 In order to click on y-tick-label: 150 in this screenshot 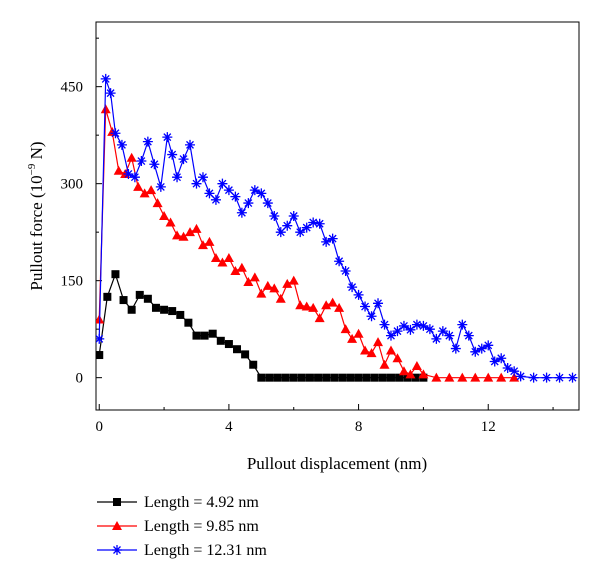, I will do `click(72, 282)`.